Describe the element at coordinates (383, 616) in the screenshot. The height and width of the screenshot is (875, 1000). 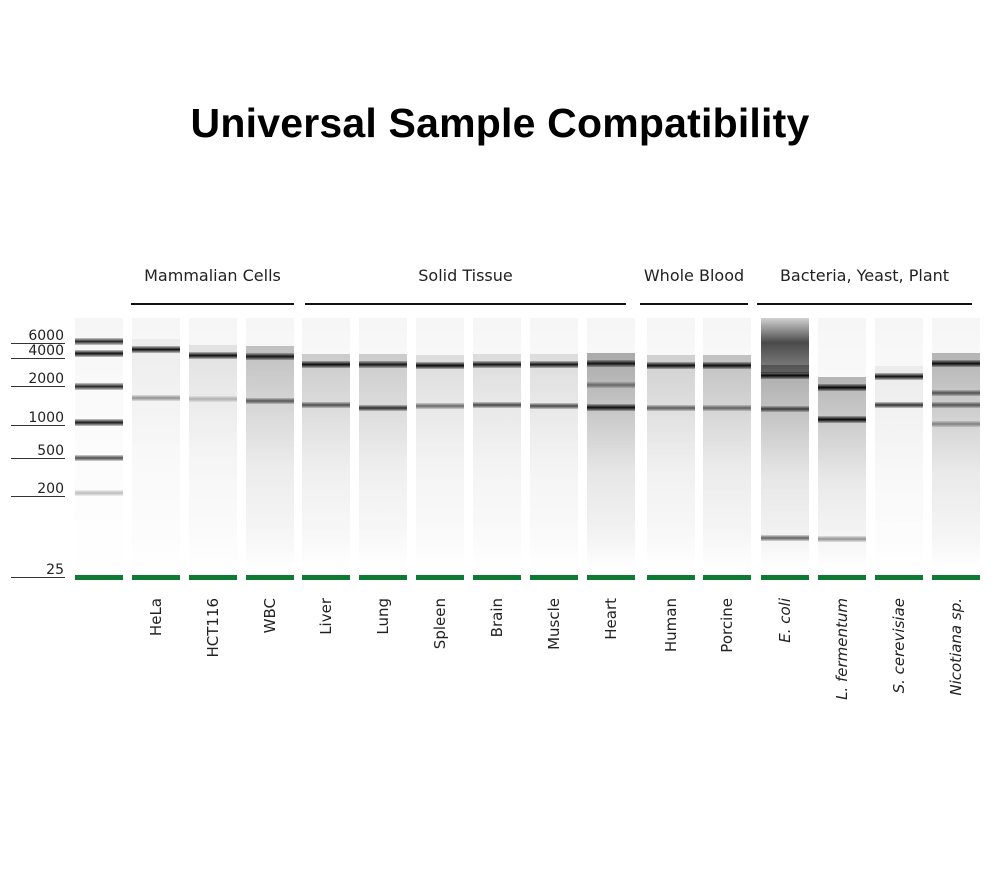
I see `lane-label: Lung` at that location.